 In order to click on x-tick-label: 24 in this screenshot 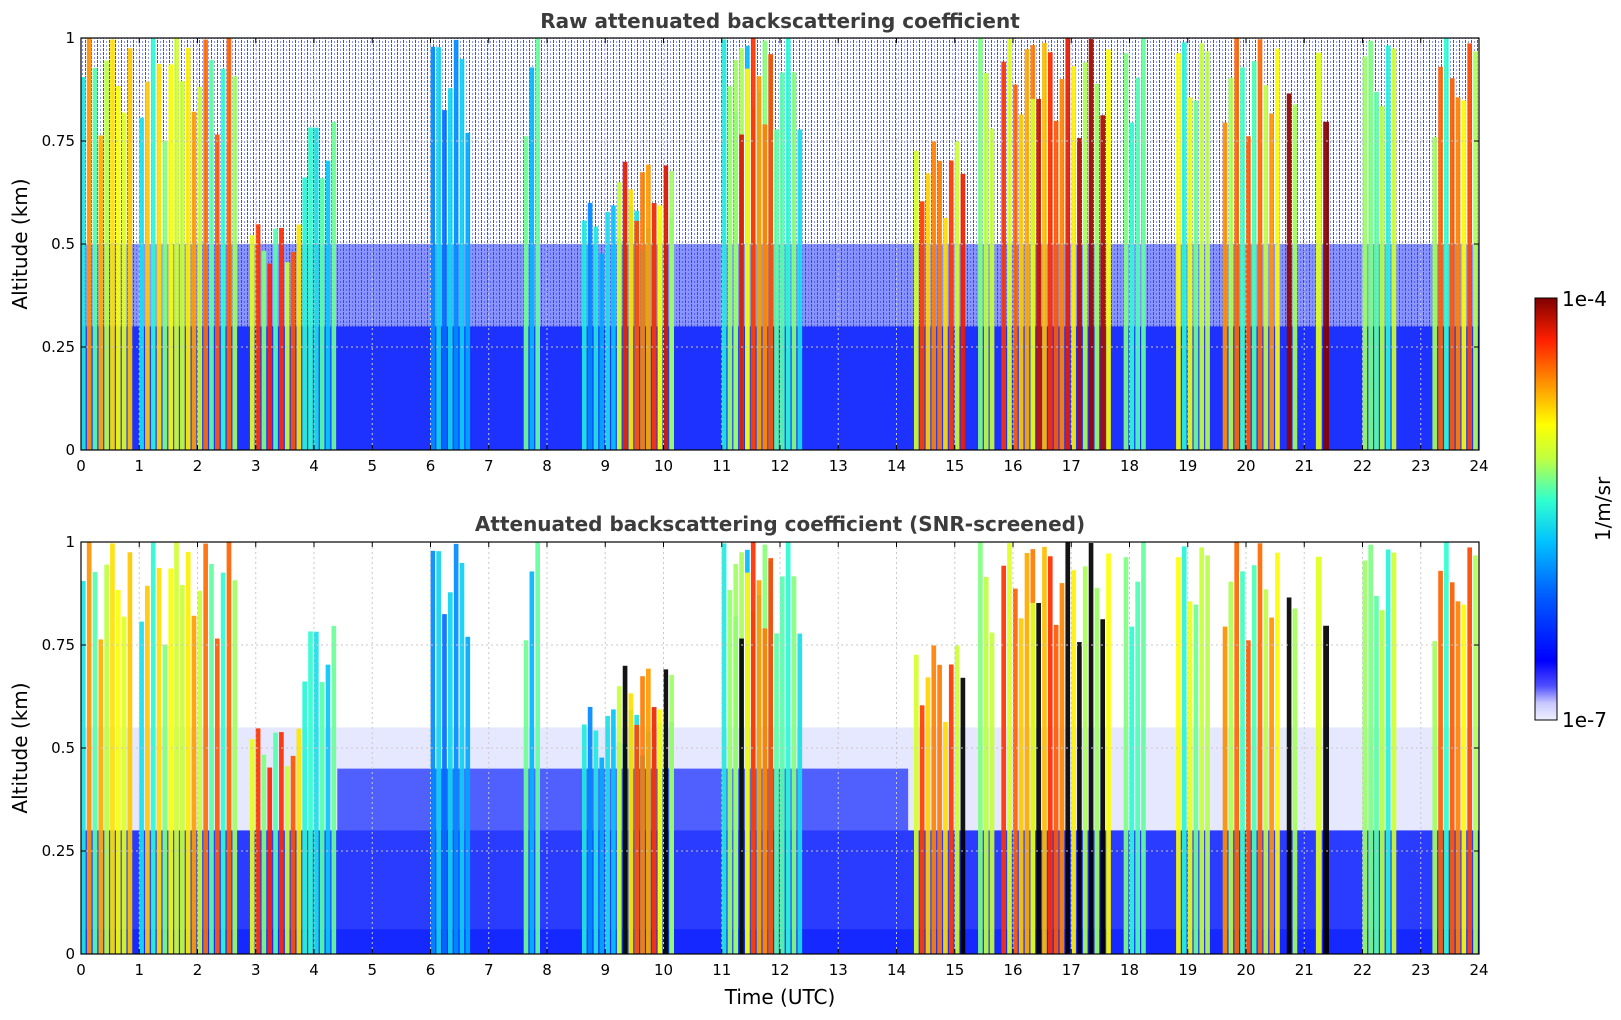, I will do `click(1478, 970)`.